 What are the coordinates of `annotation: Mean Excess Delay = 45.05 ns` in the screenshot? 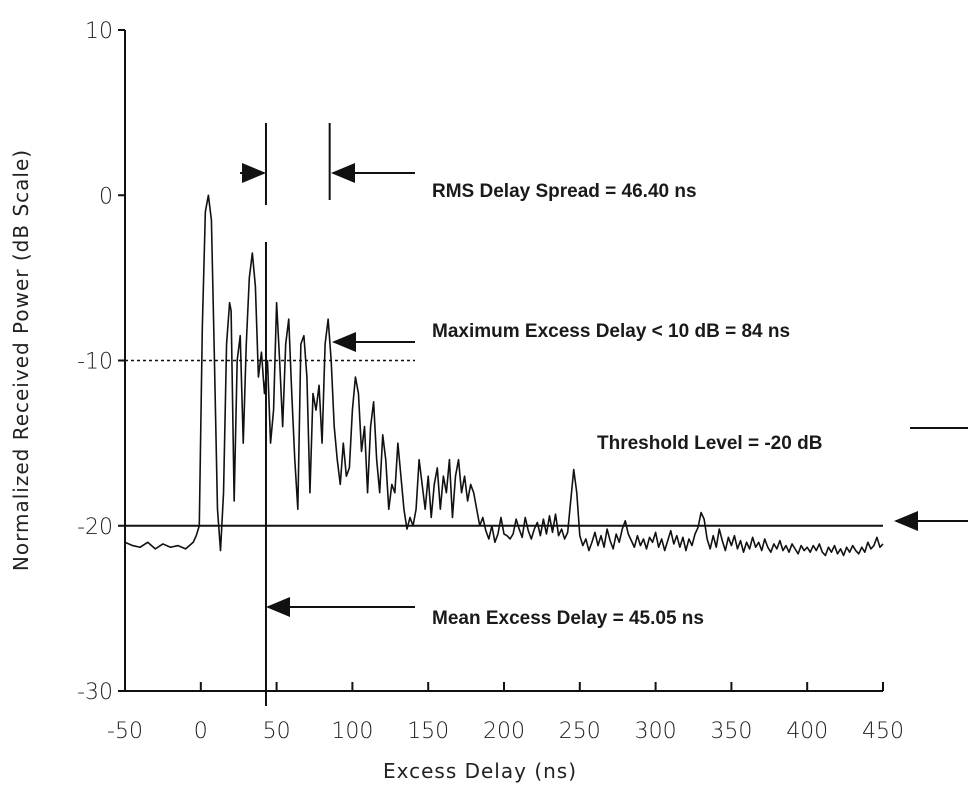 It's located at (568, 618).